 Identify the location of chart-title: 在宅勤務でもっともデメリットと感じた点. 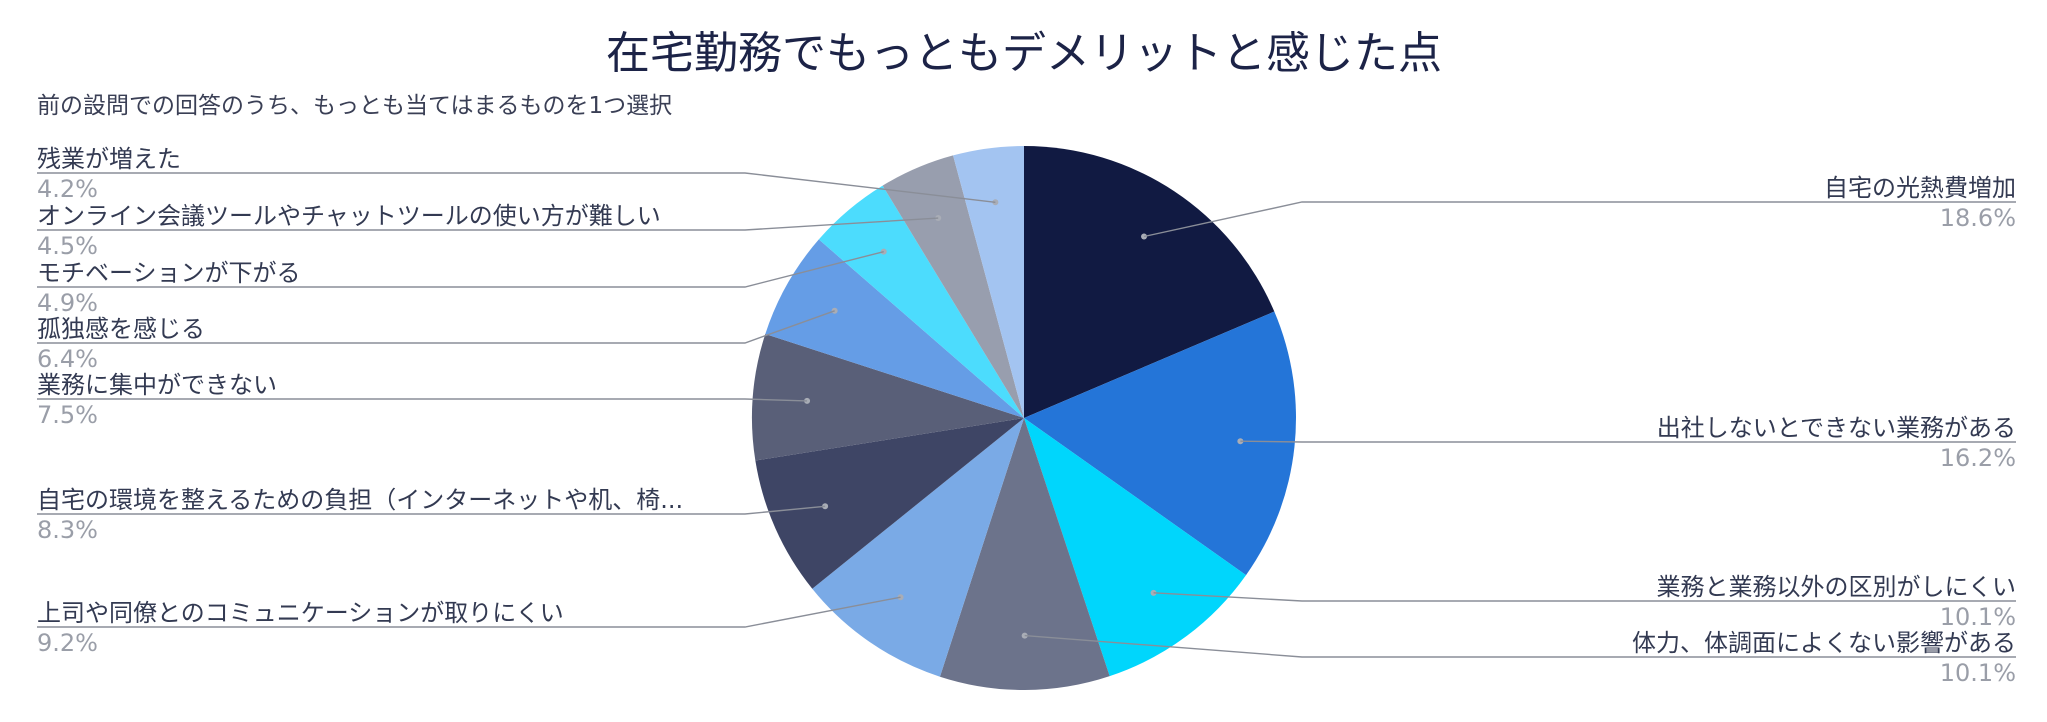
(1024, 53).